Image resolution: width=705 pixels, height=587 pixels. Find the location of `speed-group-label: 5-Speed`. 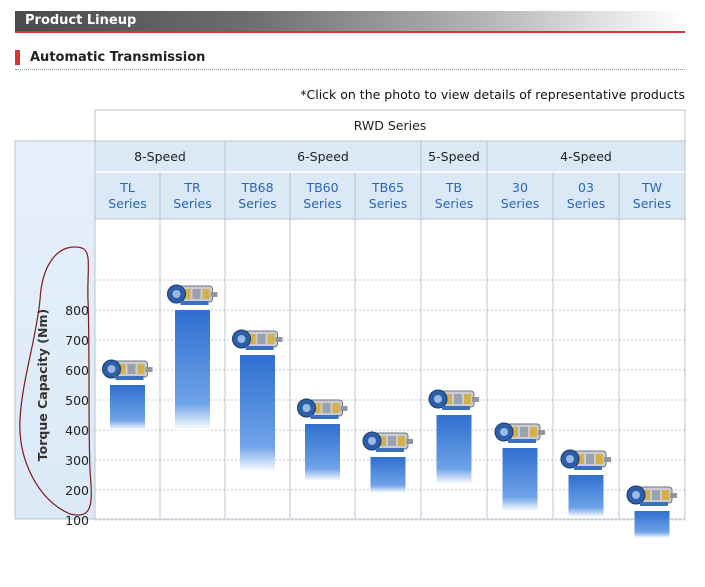

speed-group-label: 5-Speed is located at coordinates (454, 156).